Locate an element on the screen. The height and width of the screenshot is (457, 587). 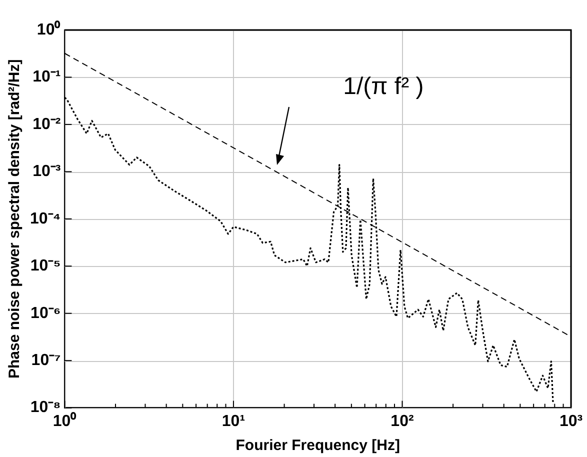
y-tick-label: 10⁻⁴ is located at coordinates (45, 219).